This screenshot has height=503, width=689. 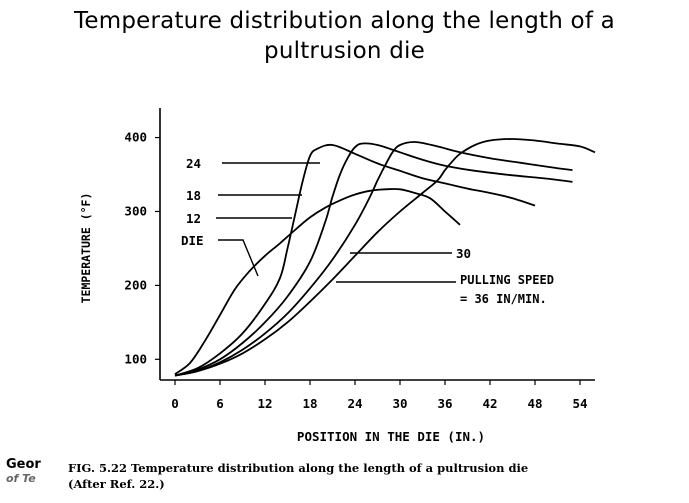 What do you see at coordinates (399, 403) in the screenshot?
I see `x-tick-label: 30` at bounding box center [399, 403].